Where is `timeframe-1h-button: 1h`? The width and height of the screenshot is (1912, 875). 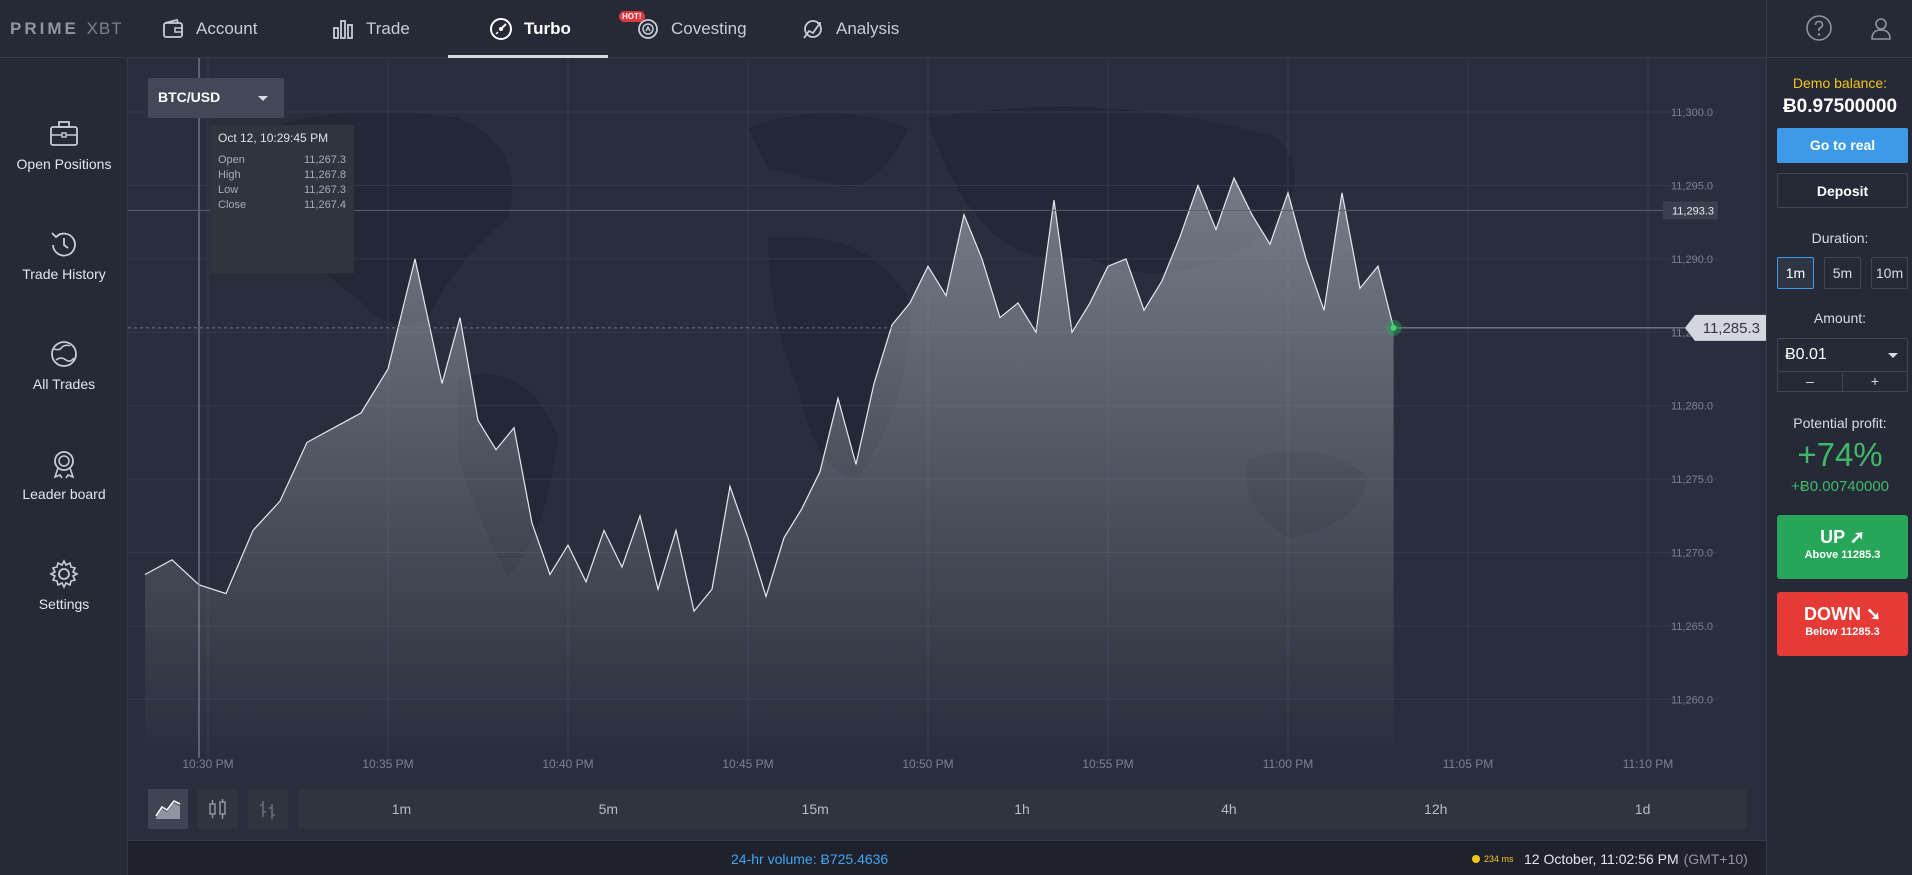 timeframe-1h-button: 1h is located at coordinates (1022, 809).